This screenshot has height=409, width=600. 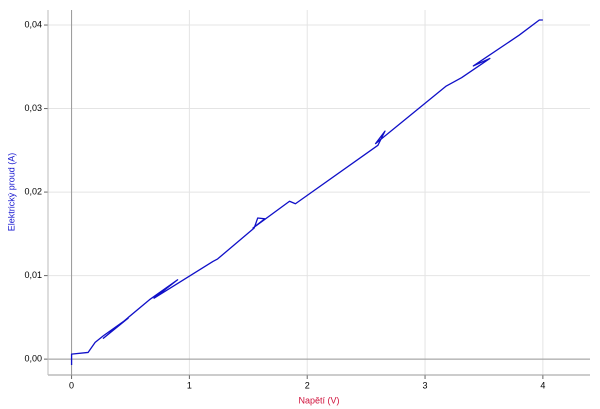 I want to click on y-tick-label: 0,04, so click(x=33, y=24).